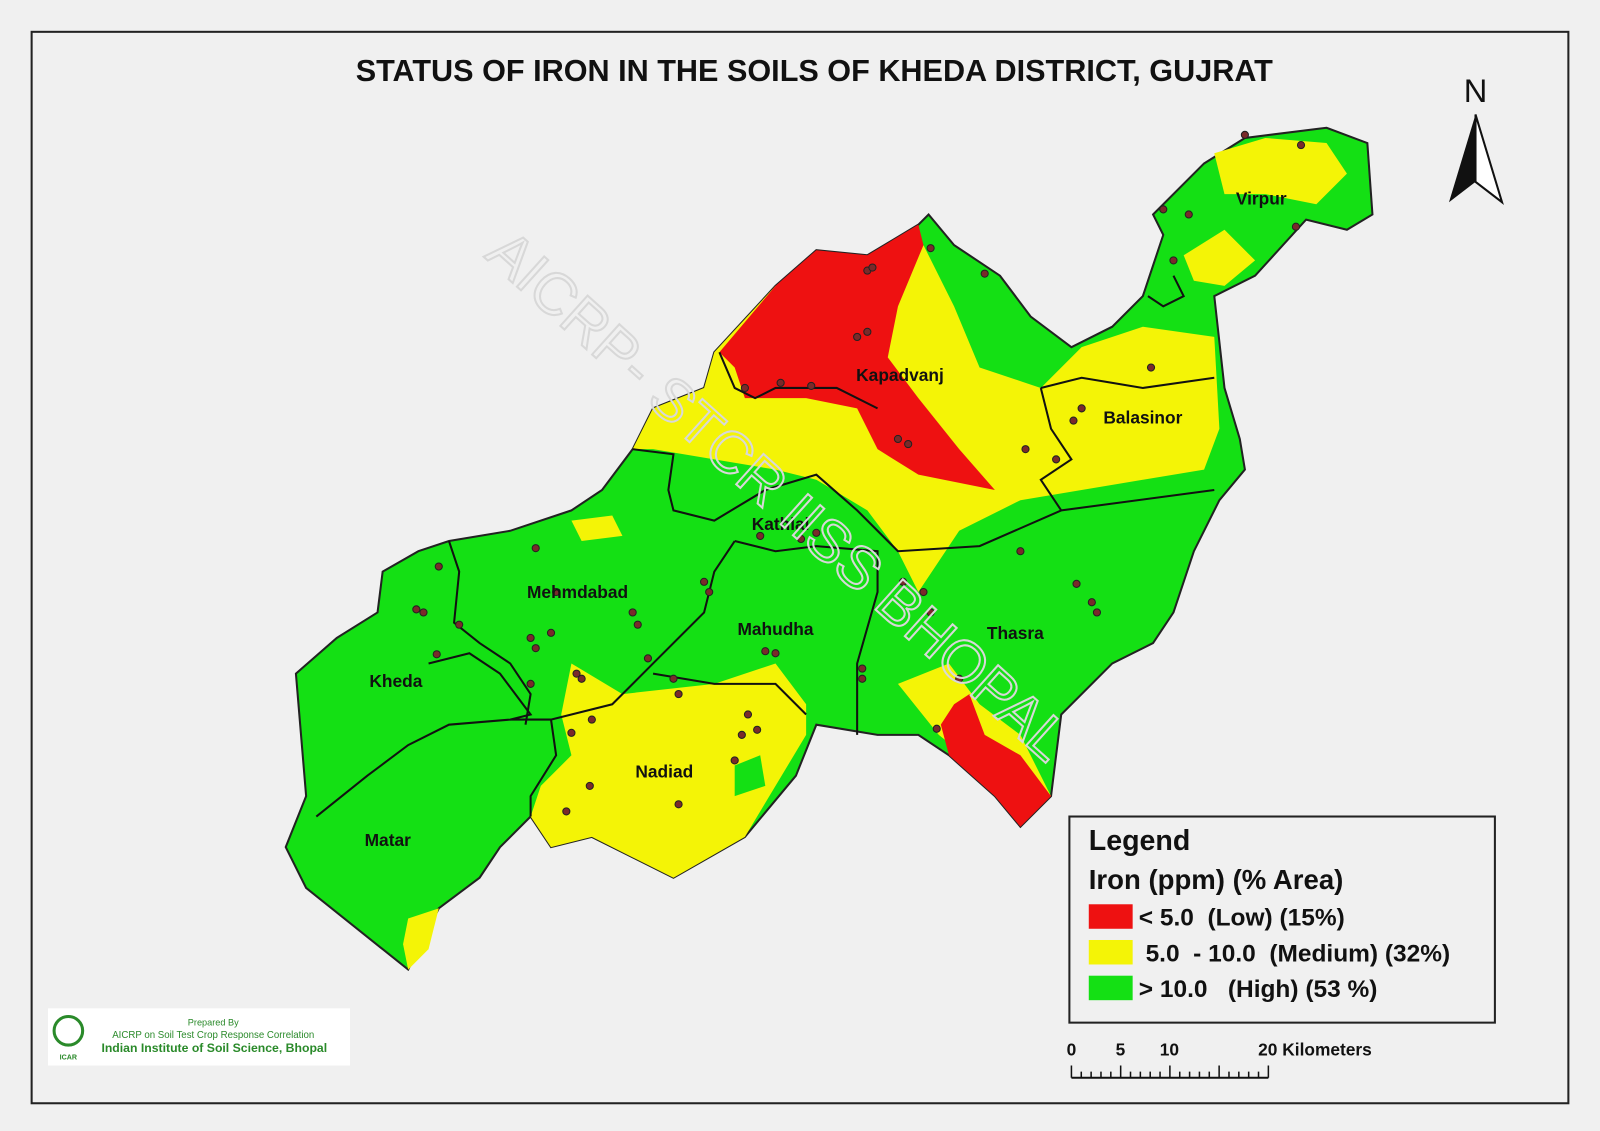 The height and width of the screenshot is (1131, 1600). I want to click on north-arrow-right, so click(1489, 159).